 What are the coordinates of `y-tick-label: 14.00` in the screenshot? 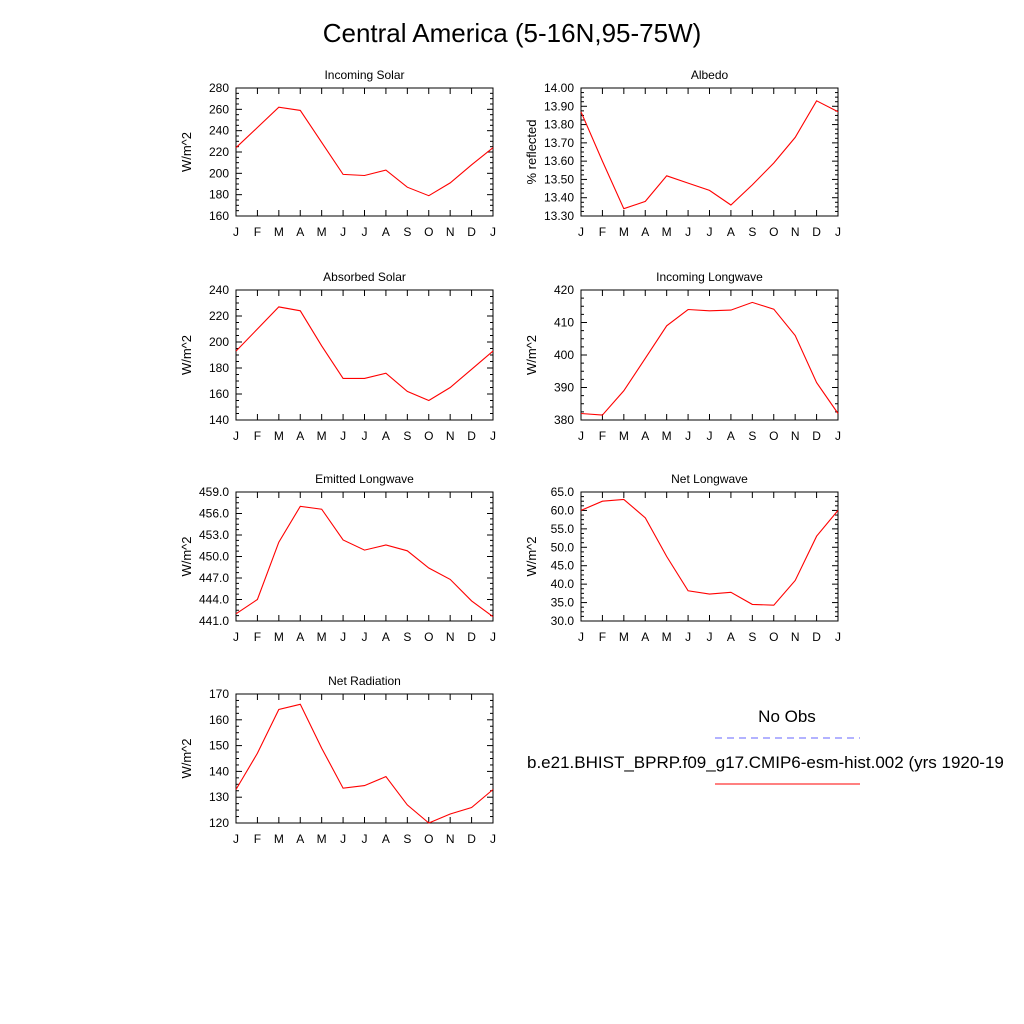 It's located at (559, 88).